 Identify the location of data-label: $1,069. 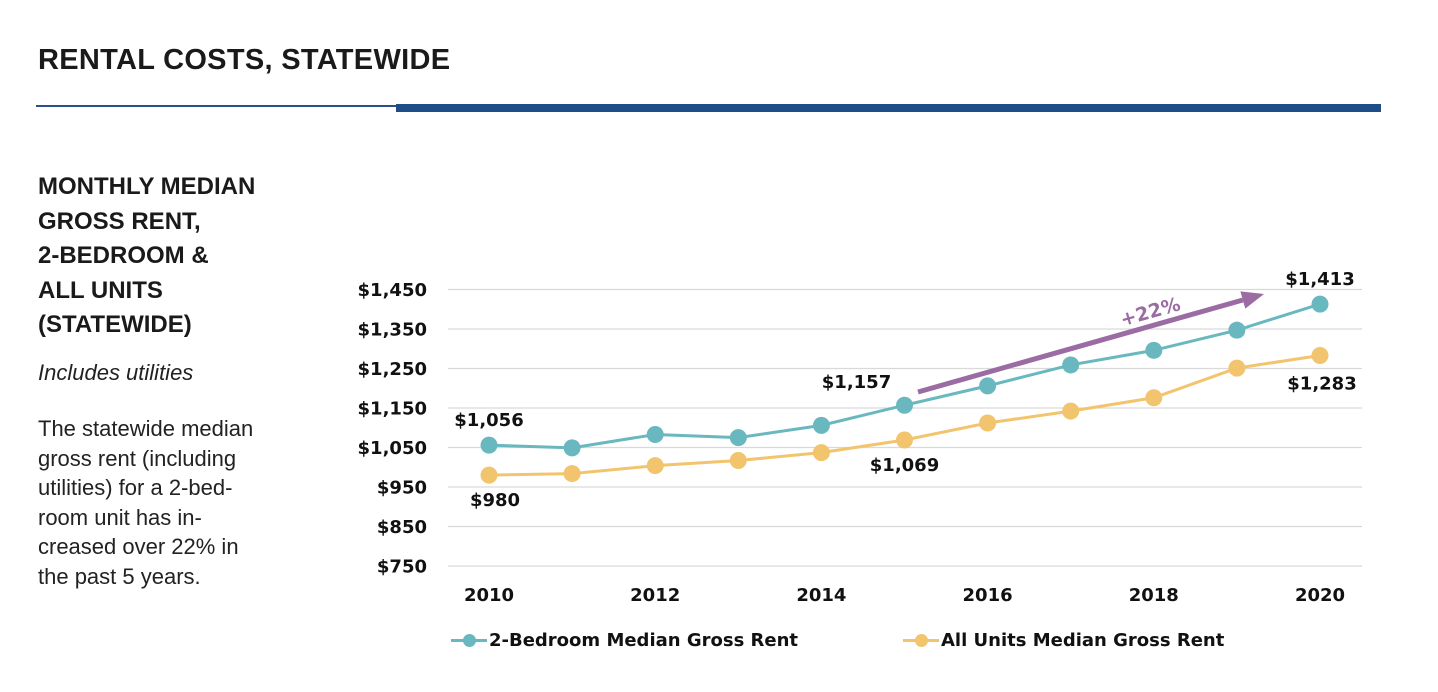
(904, 465).